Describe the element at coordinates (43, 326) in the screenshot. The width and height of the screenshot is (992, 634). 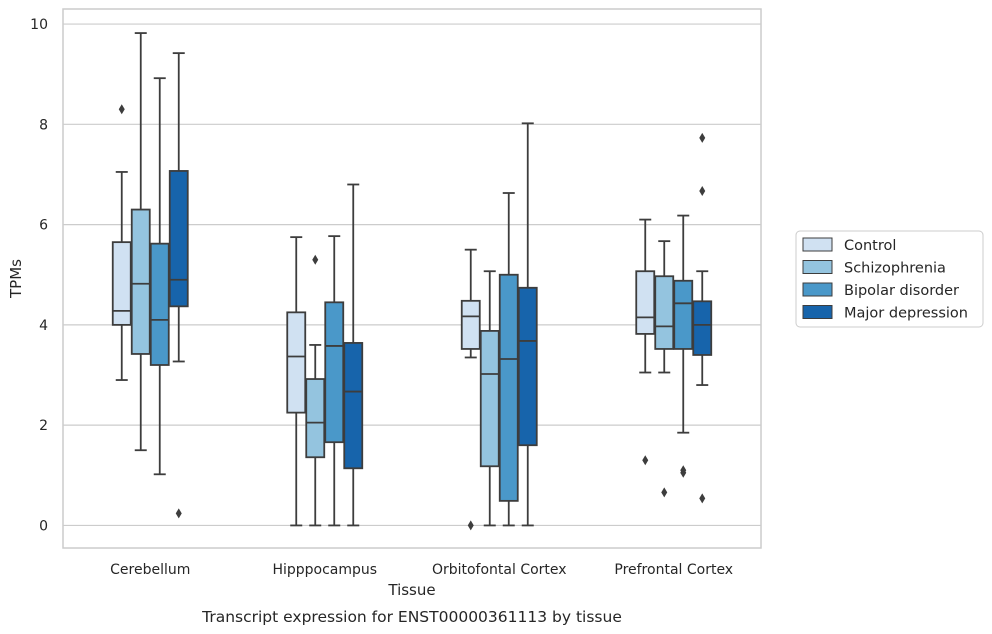
I see `y-tick-label: 4` at that location.